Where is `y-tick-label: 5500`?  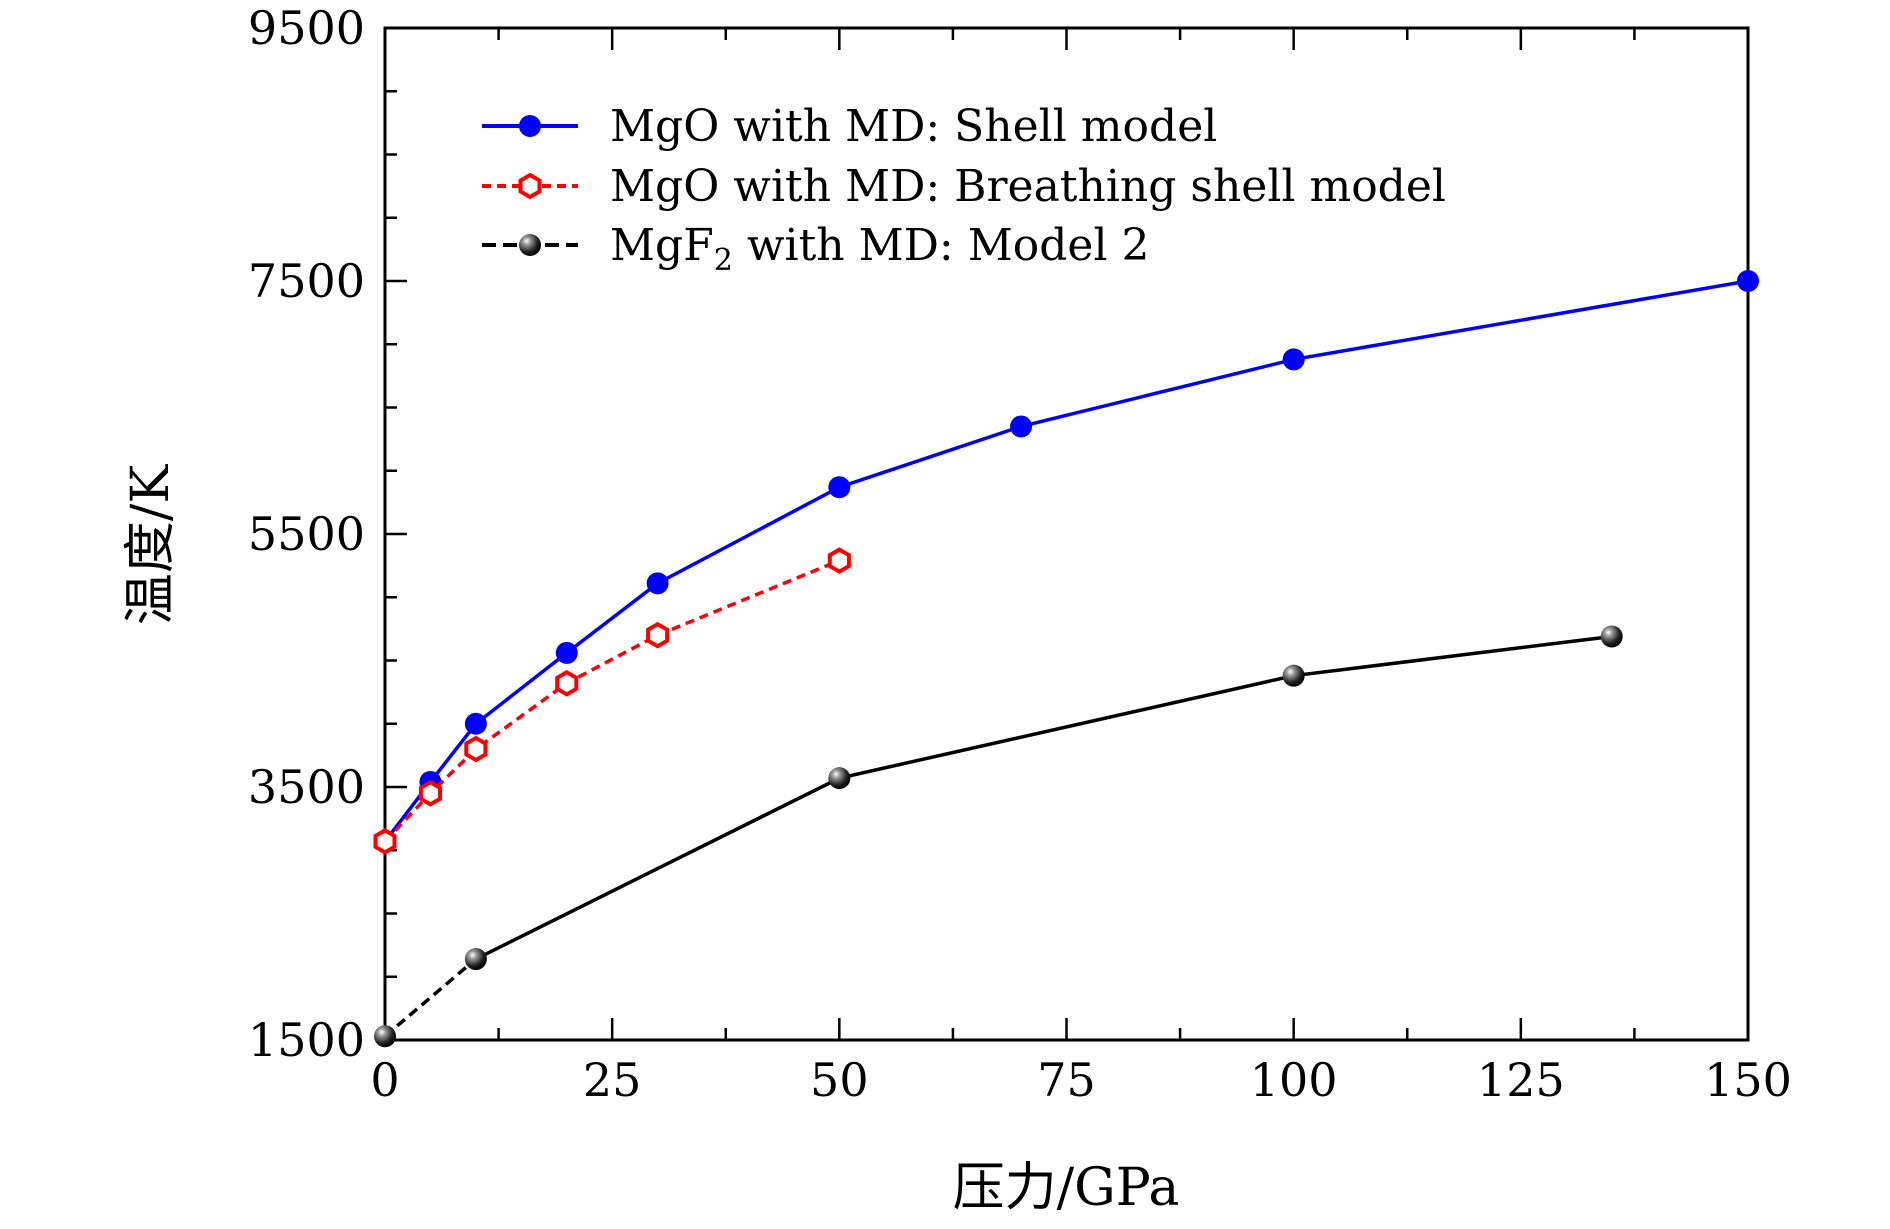 y-tick-label: 5500 is located at coordinates (306, 534).